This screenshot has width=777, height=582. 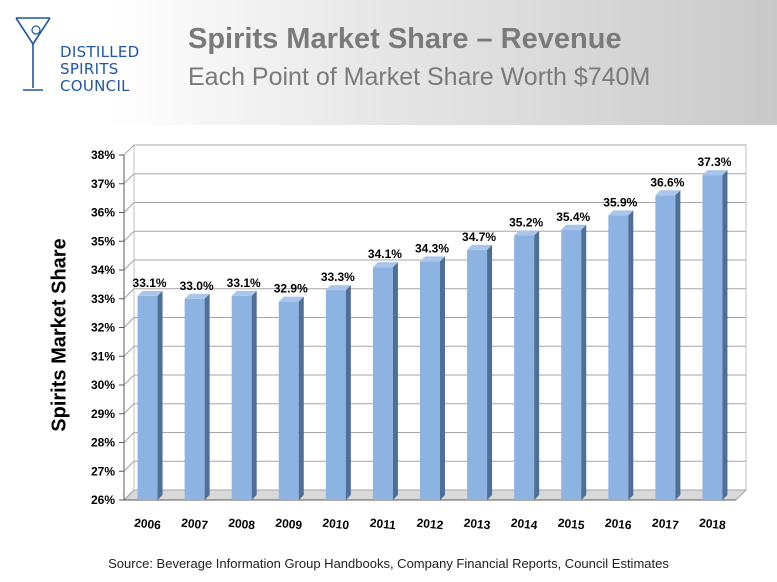 I want to click on y-tick-label: 32%, so click(x=103, y=328).